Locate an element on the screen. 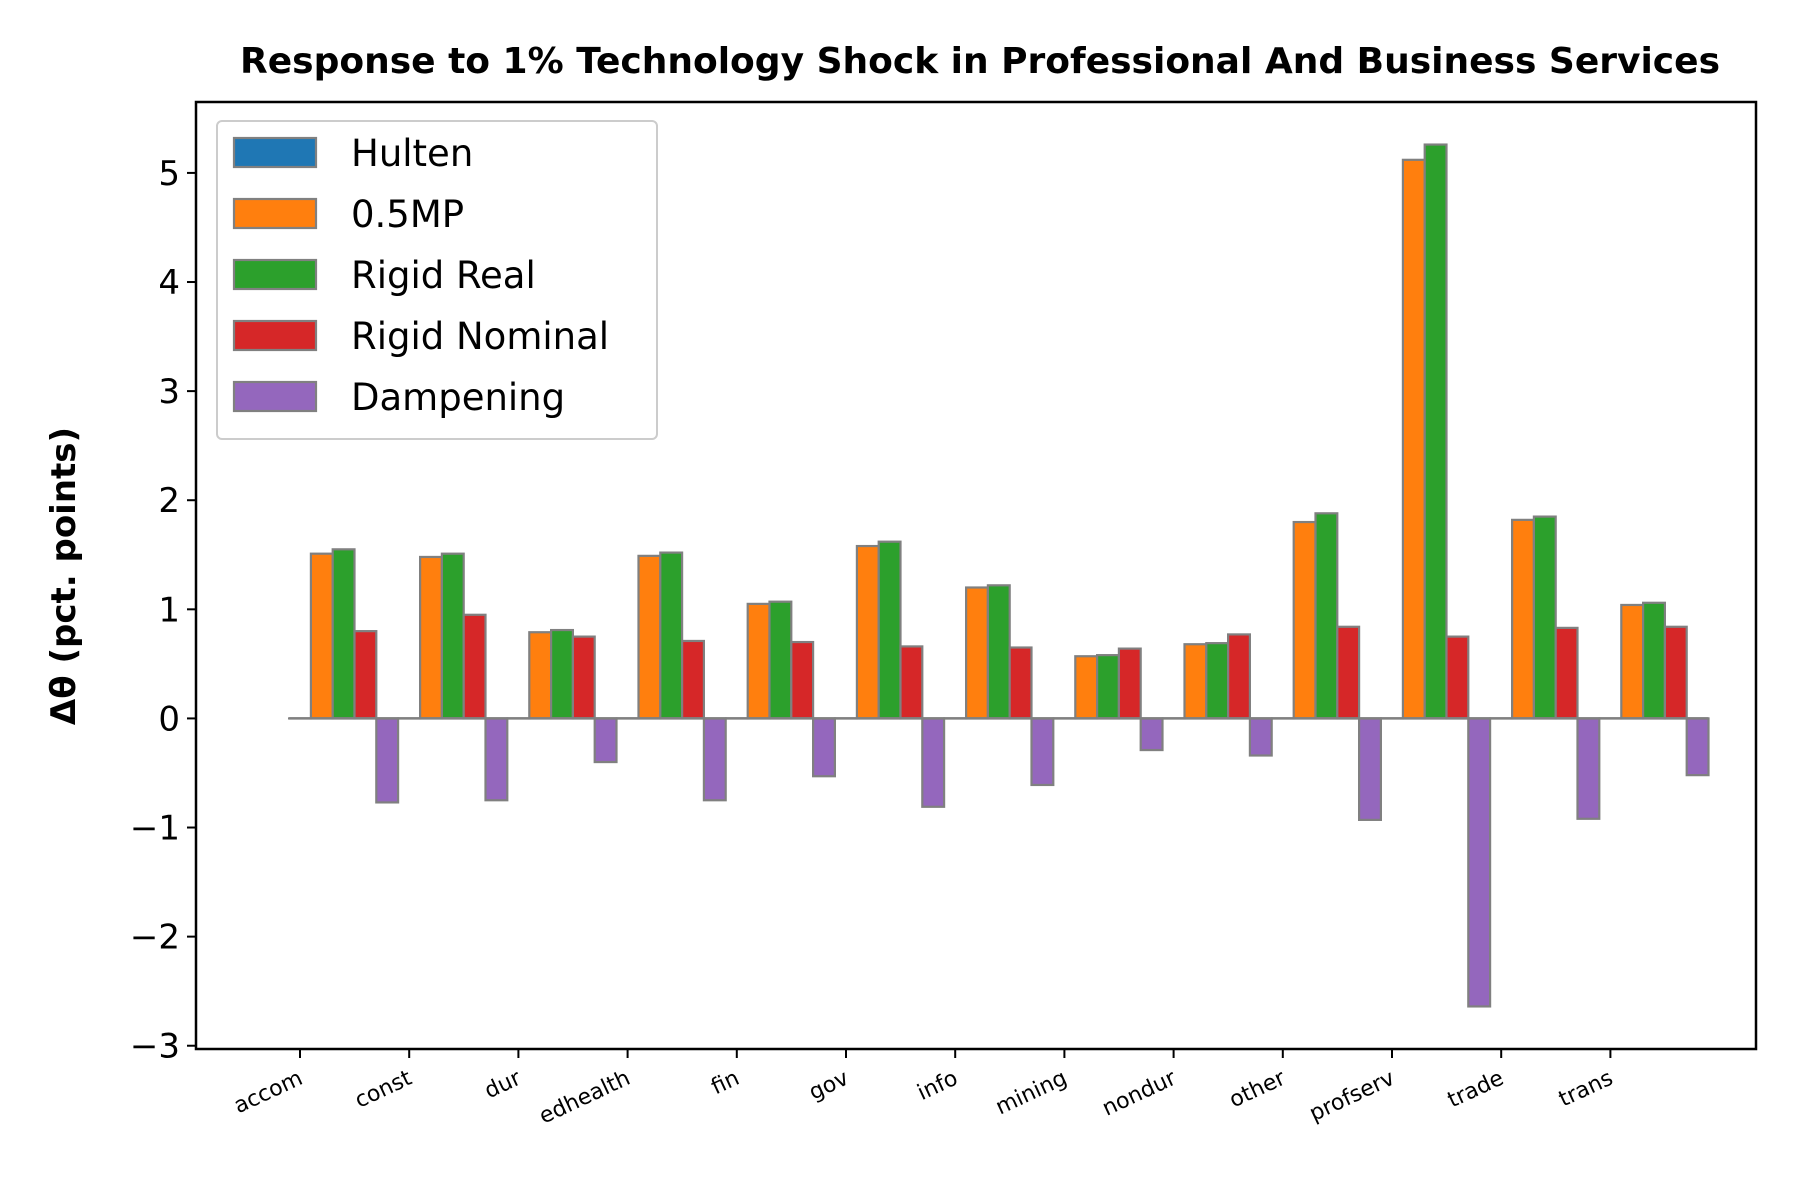 The image size is (1800, 1200). bar-dampening-nondur is located at coordinates (1260, 737).